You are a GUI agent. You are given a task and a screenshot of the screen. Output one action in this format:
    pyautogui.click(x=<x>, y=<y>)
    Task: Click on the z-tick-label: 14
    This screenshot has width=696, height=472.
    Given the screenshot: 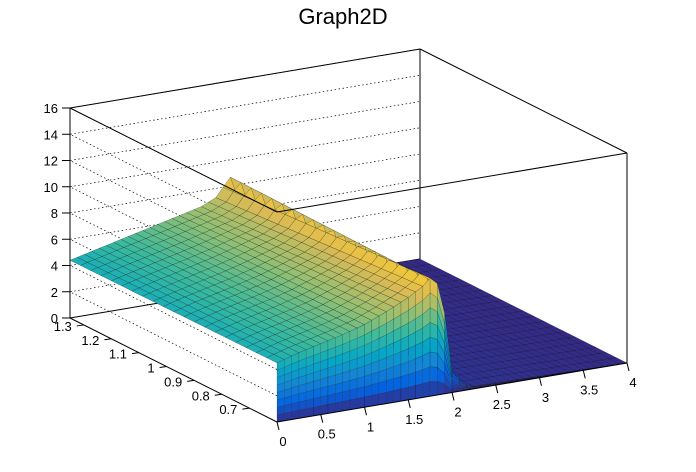 What is the action you would take?
    pyautogui.click(x=51, y=134)
    